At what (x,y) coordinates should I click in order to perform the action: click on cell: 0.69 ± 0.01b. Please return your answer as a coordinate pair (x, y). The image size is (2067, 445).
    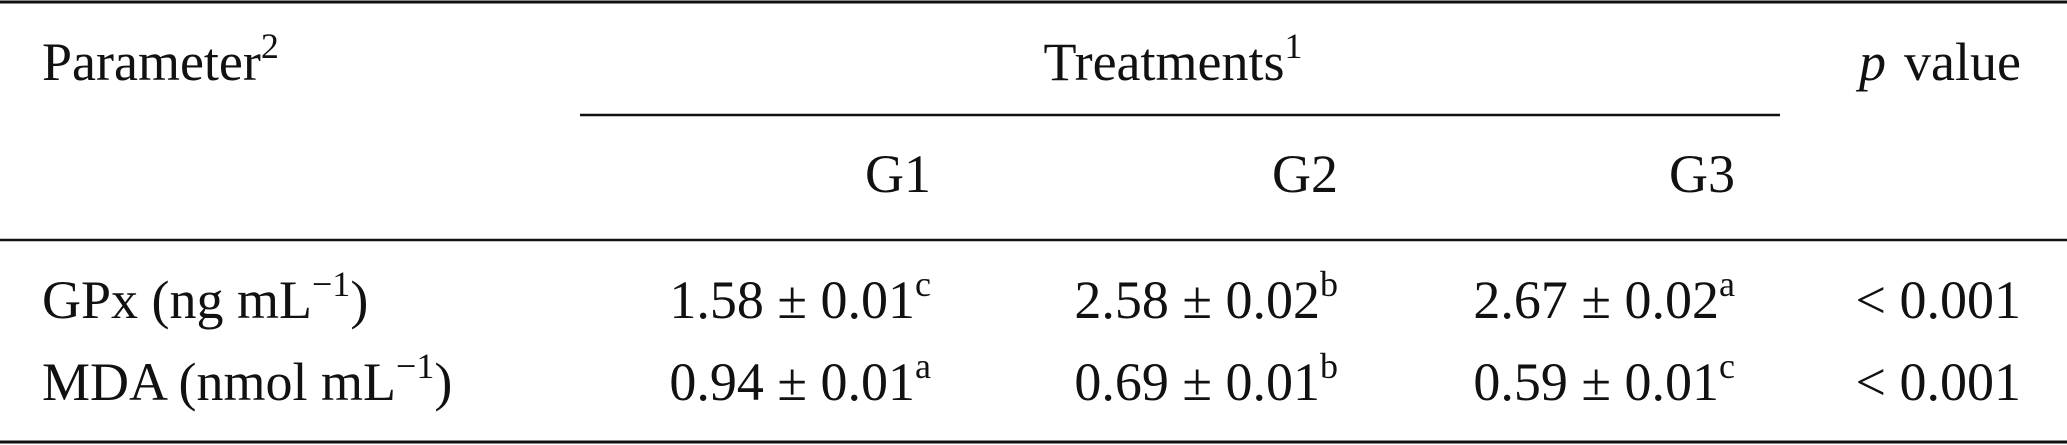
    Looking at the image, I should click on (1206, 379).